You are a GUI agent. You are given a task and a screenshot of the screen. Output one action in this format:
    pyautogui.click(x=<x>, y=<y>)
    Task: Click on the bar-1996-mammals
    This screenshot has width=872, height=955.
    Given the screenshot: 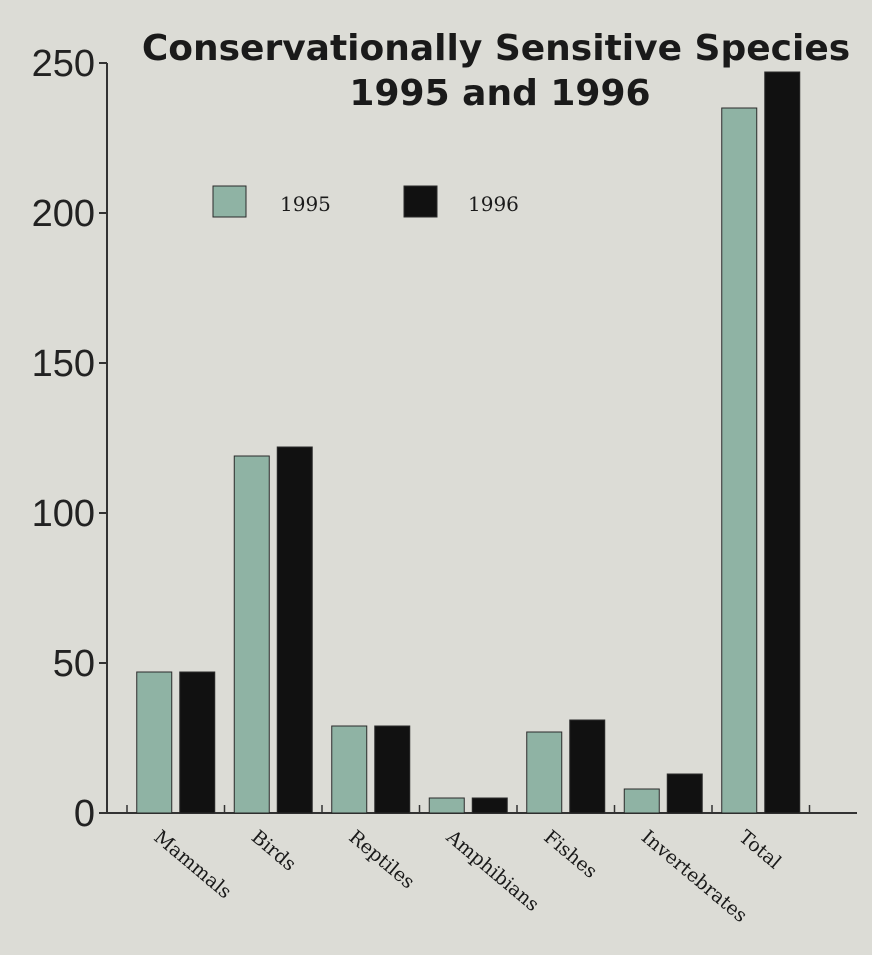 What is the action you would take?
    pyautogui.click(x=197, y=742)
    